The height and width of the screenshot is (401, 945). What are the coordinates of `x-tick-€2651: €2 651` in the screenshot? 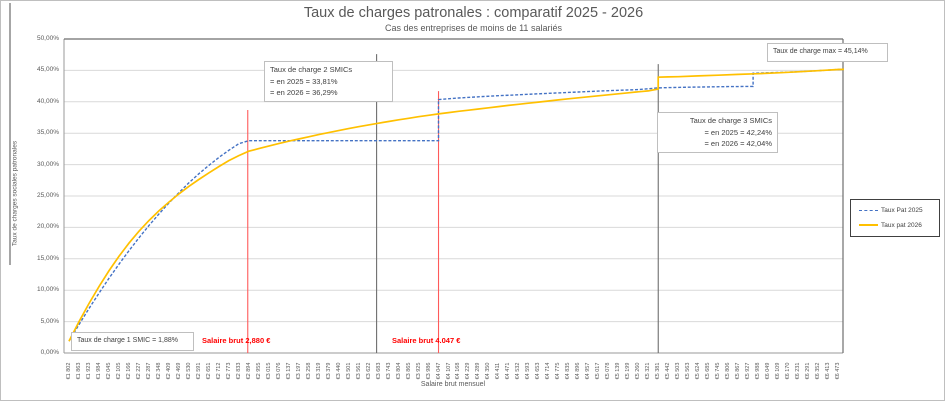 It's located at (208, 371).